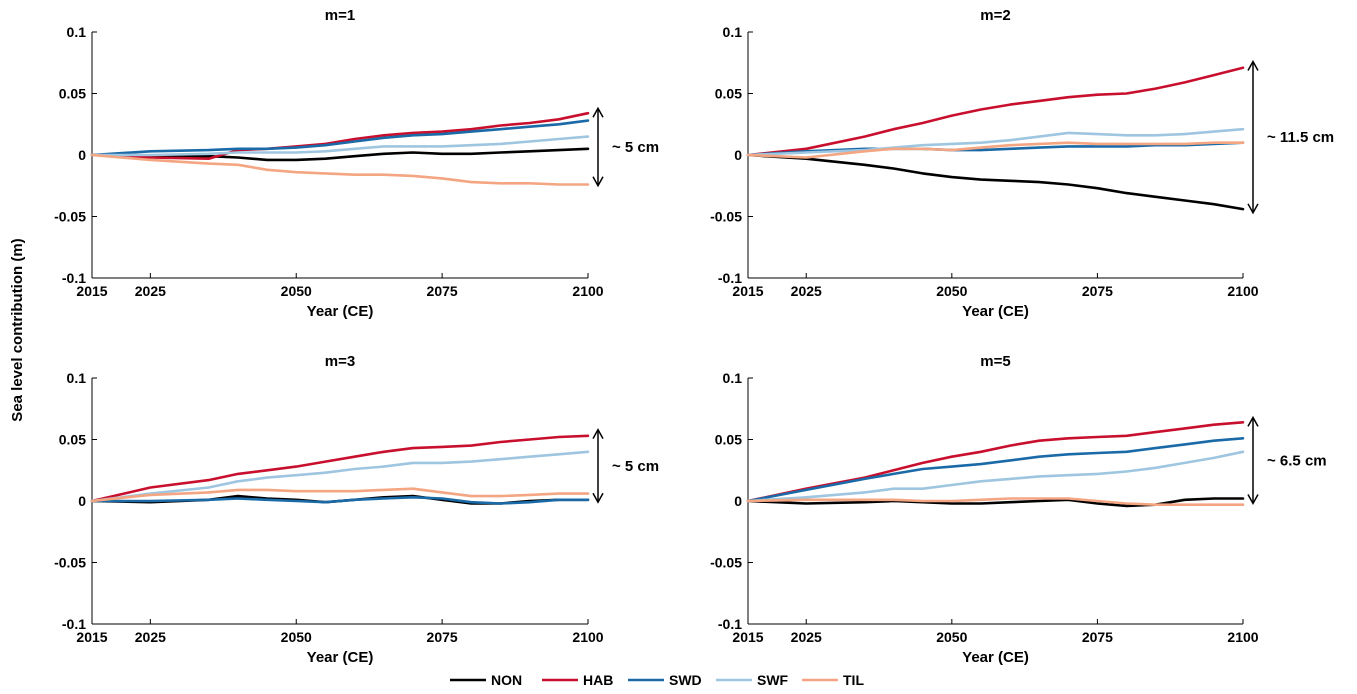 The width and height of the screenshot is (1357, 694). What do you see at coordinates (833, 680) in the screenshot?
I see `legend-item-til: TIL` at bounding box center [833, 680].